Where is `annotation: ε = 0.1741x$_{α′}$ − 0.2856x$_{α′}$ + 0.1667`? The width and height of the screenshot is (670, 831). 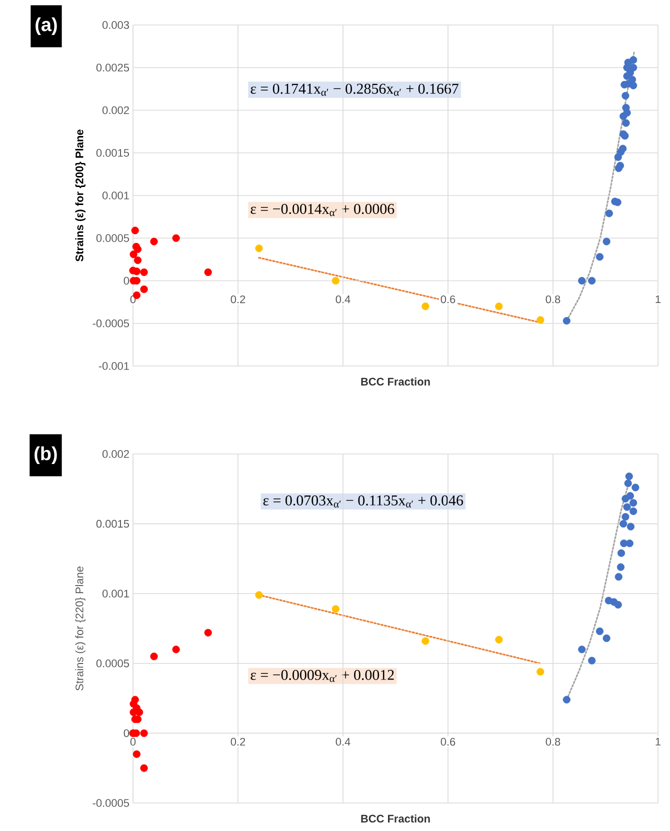 annotation: ε = 0.1741x$_{α′}$ − 0.2856x$_{α′}$ + 0.1667 is located at coordinates (354, 90).